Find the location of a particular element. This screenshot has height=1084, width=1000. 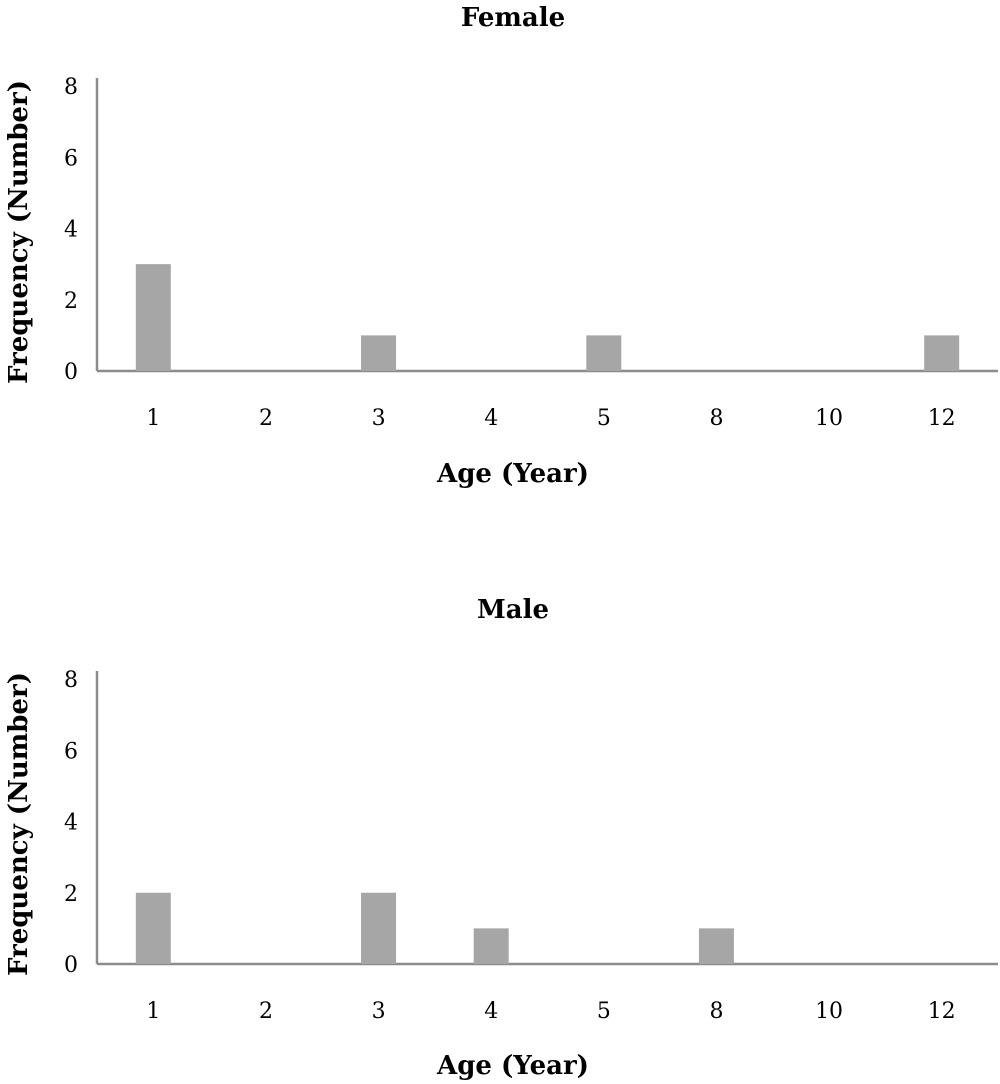

chart-title: Female is located at coordinates (513, 18).